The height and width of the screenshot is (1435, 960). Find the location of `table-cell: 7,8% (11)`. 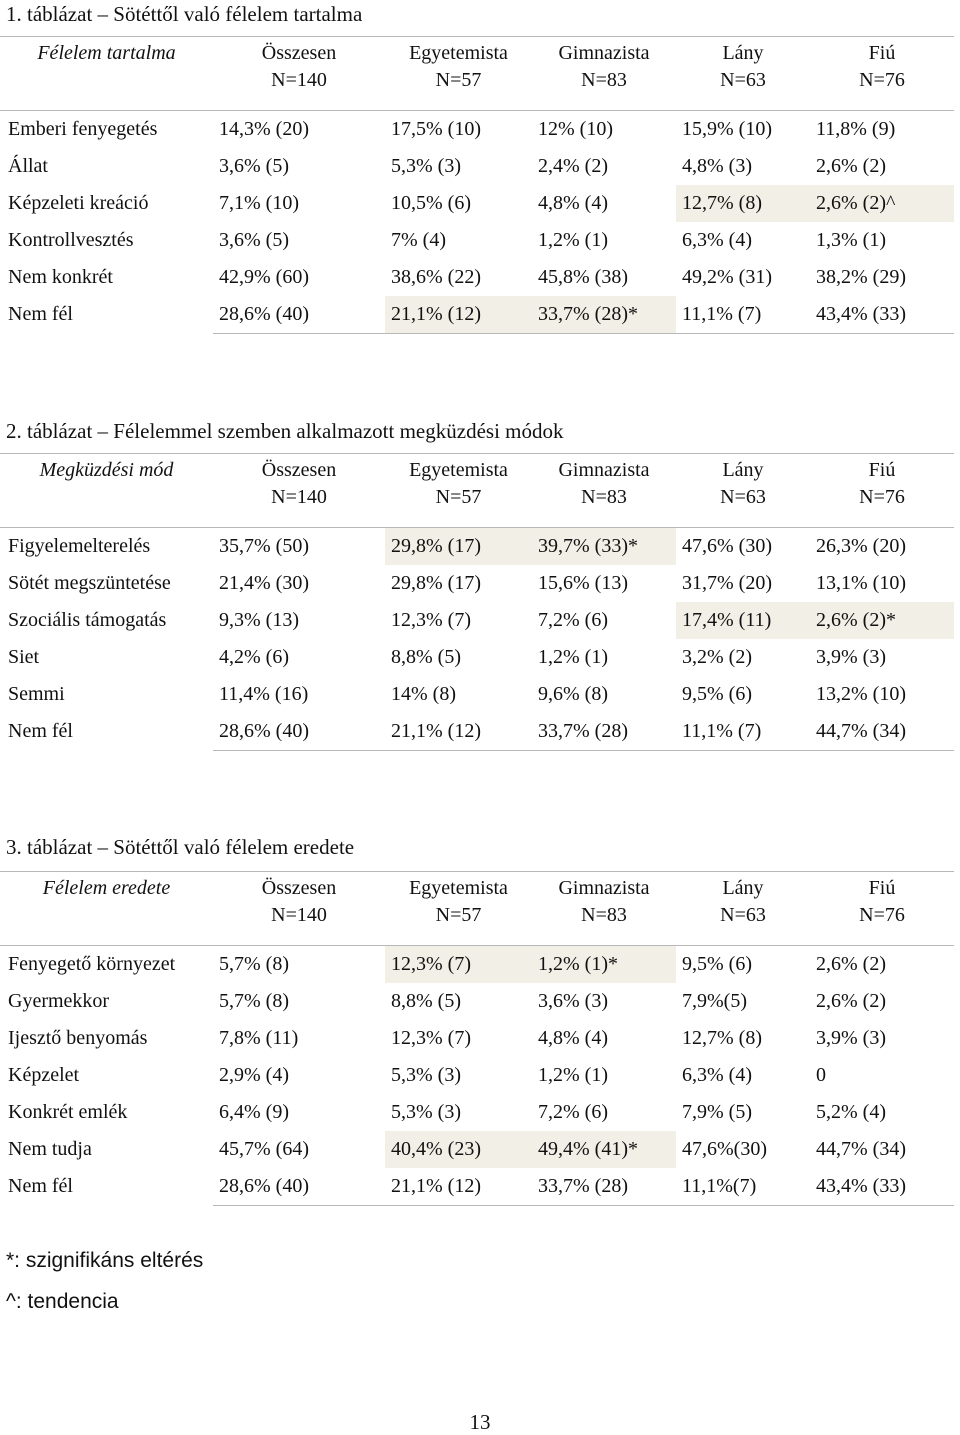

table-cell: 7,8% (11) is located at coordinates (259, 1038).